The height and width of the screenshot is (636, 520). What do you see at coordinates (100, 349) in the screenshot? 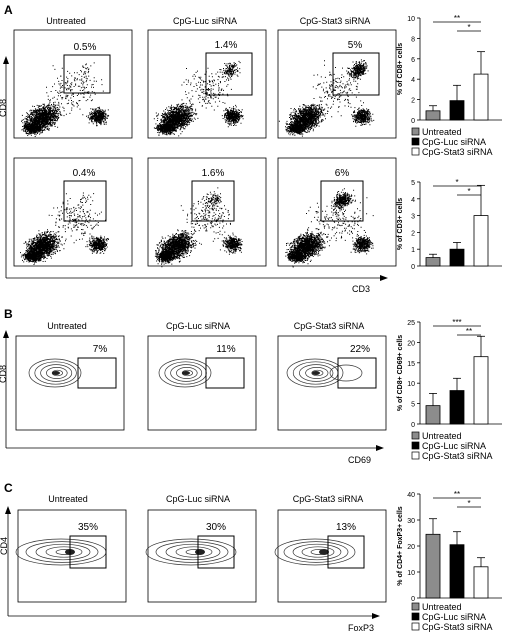
I see `percent-b-untreated: 7%` at bounding box center [100, 349].